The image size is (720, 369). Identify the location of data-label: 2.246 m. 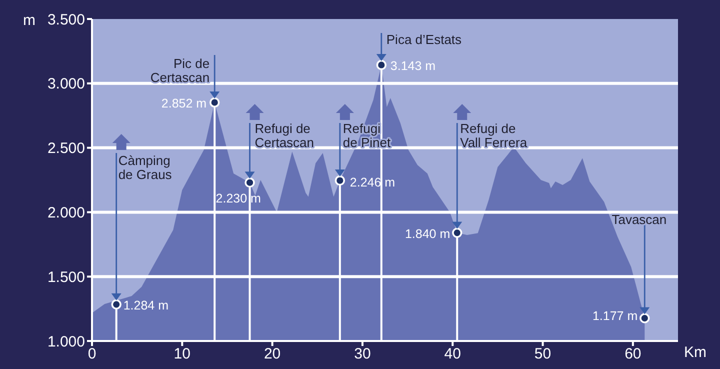
(373, 183).